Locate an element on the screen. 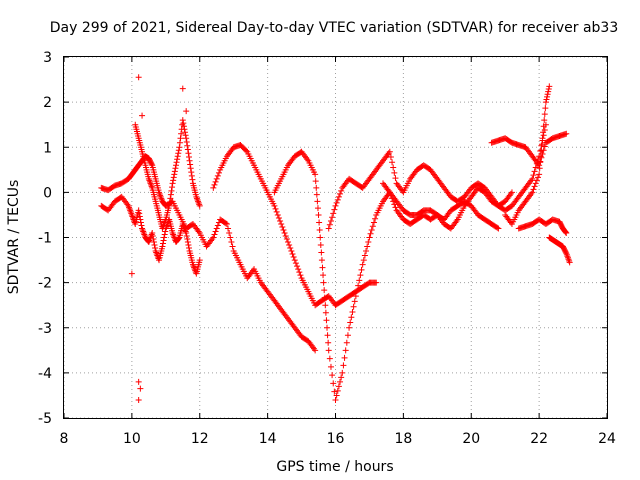 This screenshot has height=480, width=640. y-tick-label: 0 is located at coordinates (47, 193).